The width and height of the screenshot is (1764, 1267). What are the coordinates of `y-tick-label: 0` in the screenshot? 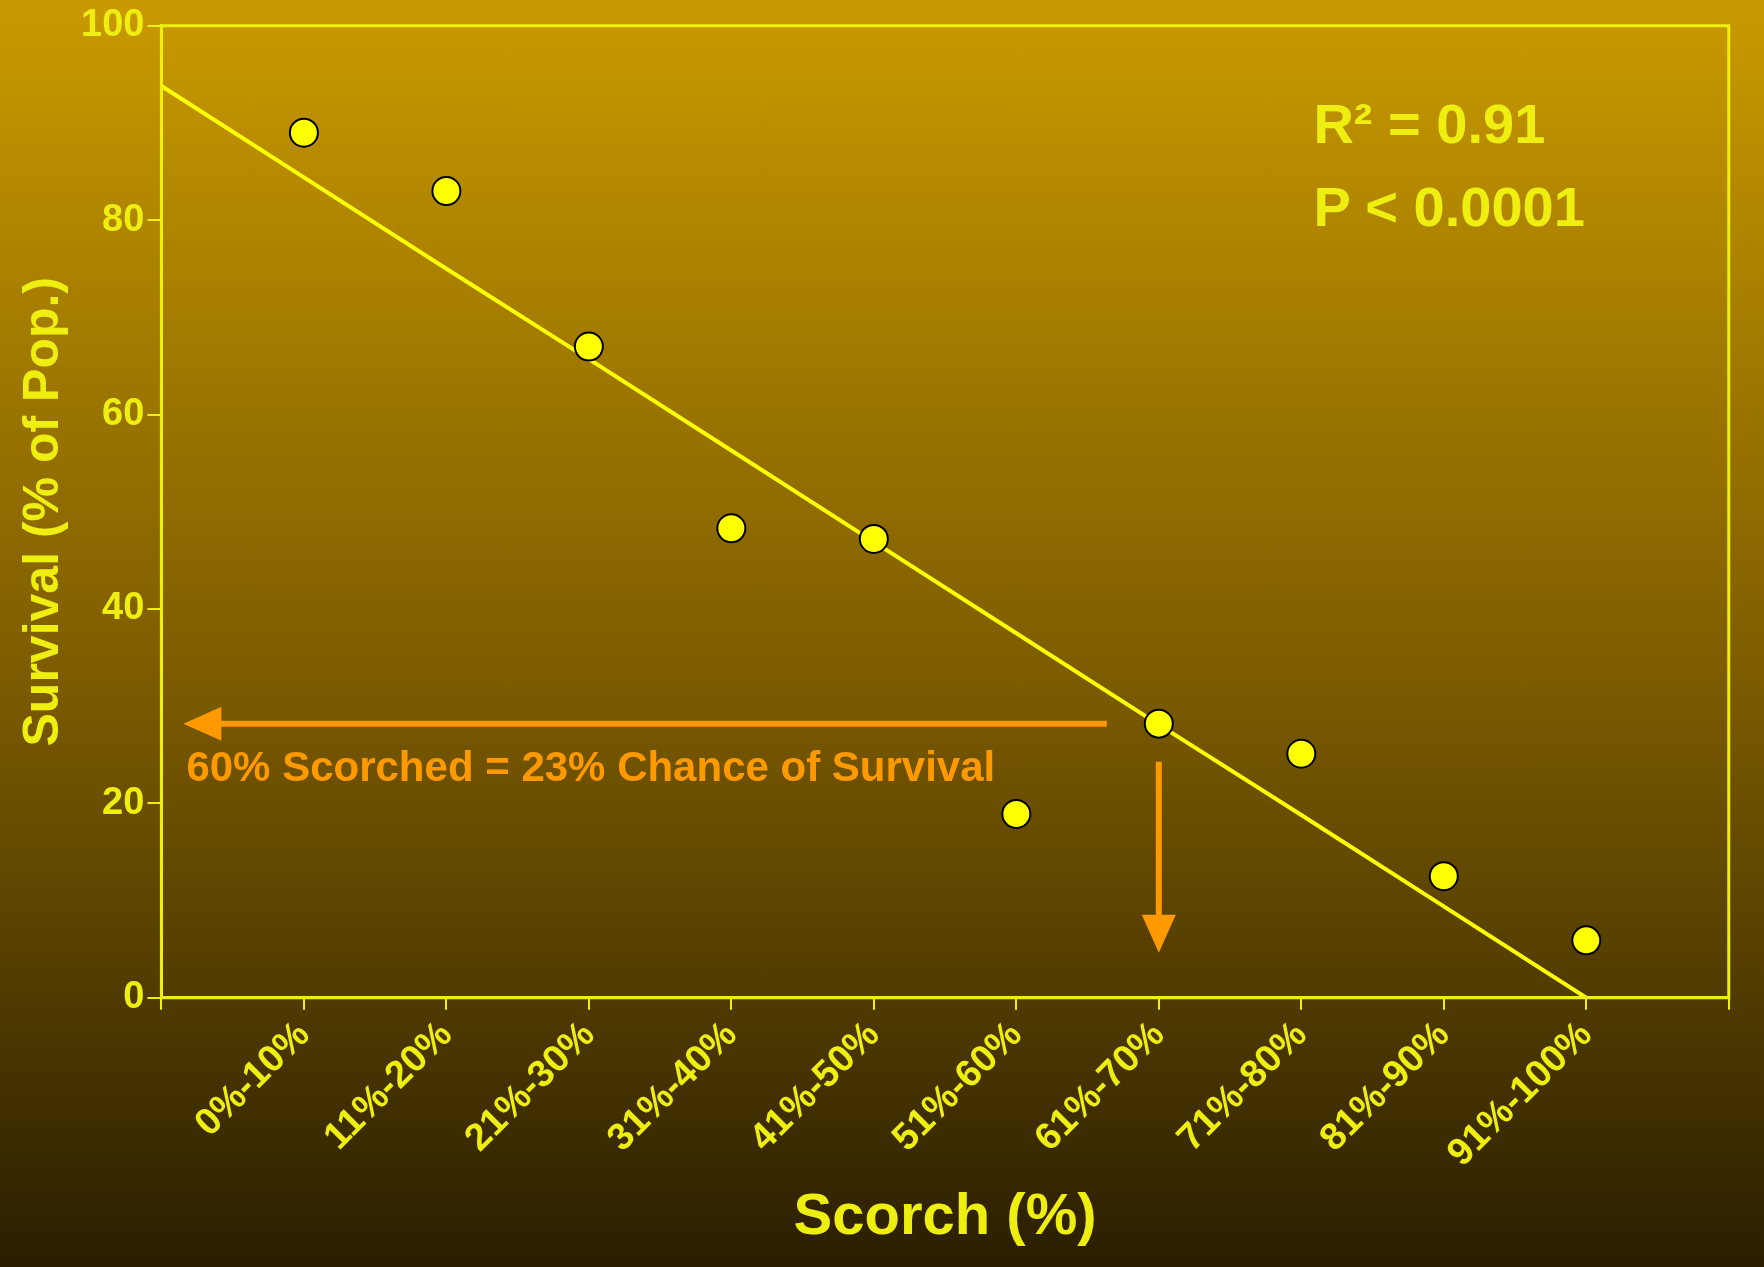 It's located at (134, 995).